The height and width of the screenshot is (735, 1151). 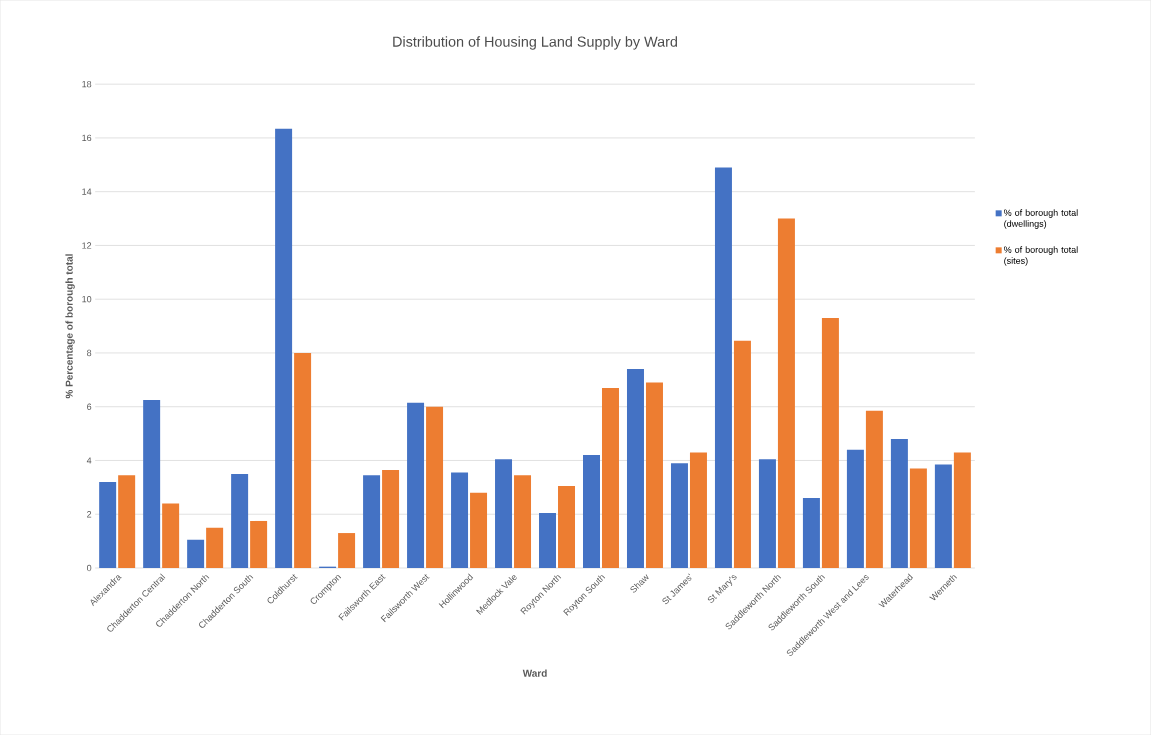 What do you see at coordinates (87, 299) in the screenshot?
I see `y-tick-label: 10` at bounding box center [87, 299].